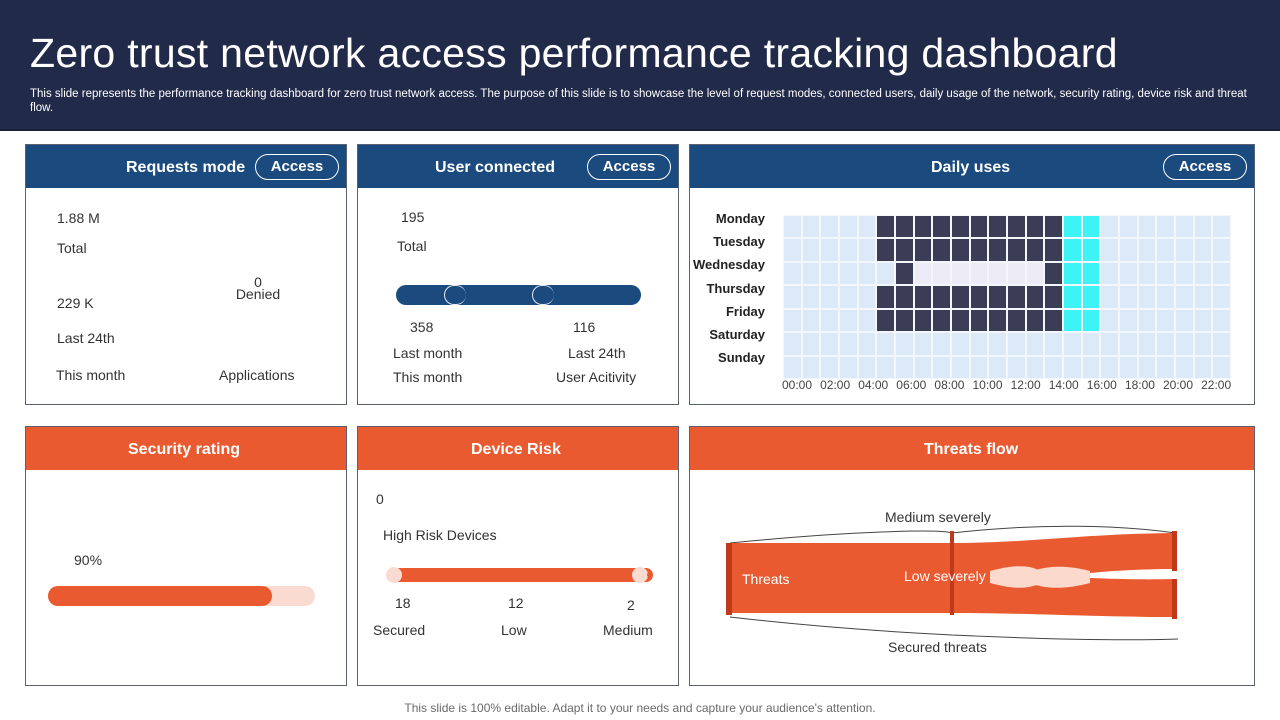 The height and width of the screenshot is (720, 1280). What do you see at coordinates (629, 167) in the screenshot?
I see `user-connected-access-button: Access` at bounding box center [629, 167].